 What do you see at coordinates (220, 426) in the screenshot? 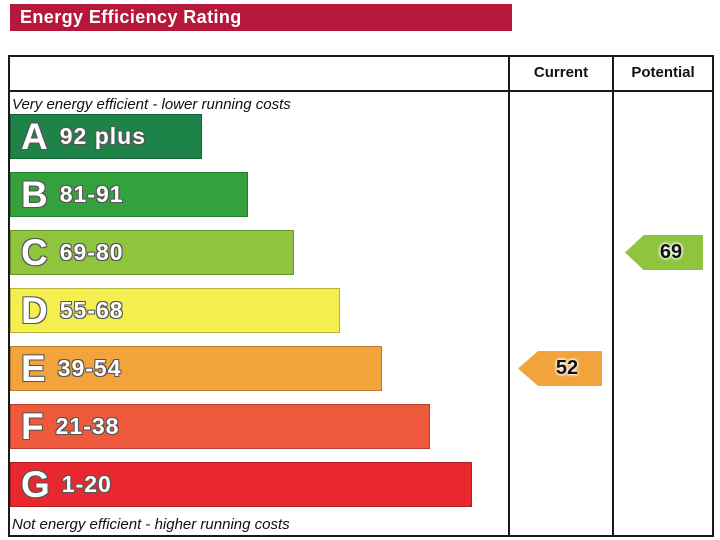
I see `band-bar-f: F 21-38` at bounding box center [220, 426].